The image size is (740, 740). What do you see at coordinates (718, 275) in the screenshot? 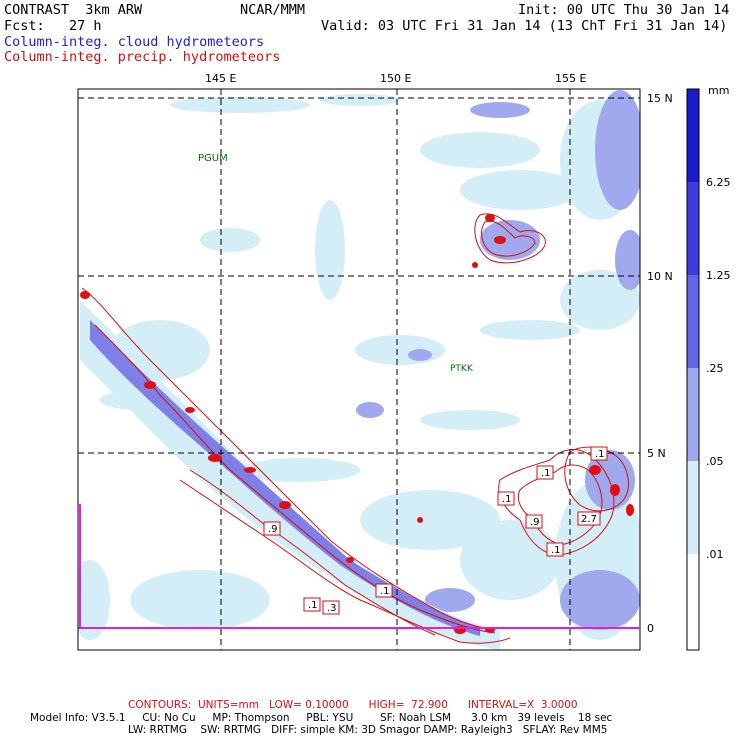
I see `colorbar-level-label: 1.25` at bounding box center [718, 275].